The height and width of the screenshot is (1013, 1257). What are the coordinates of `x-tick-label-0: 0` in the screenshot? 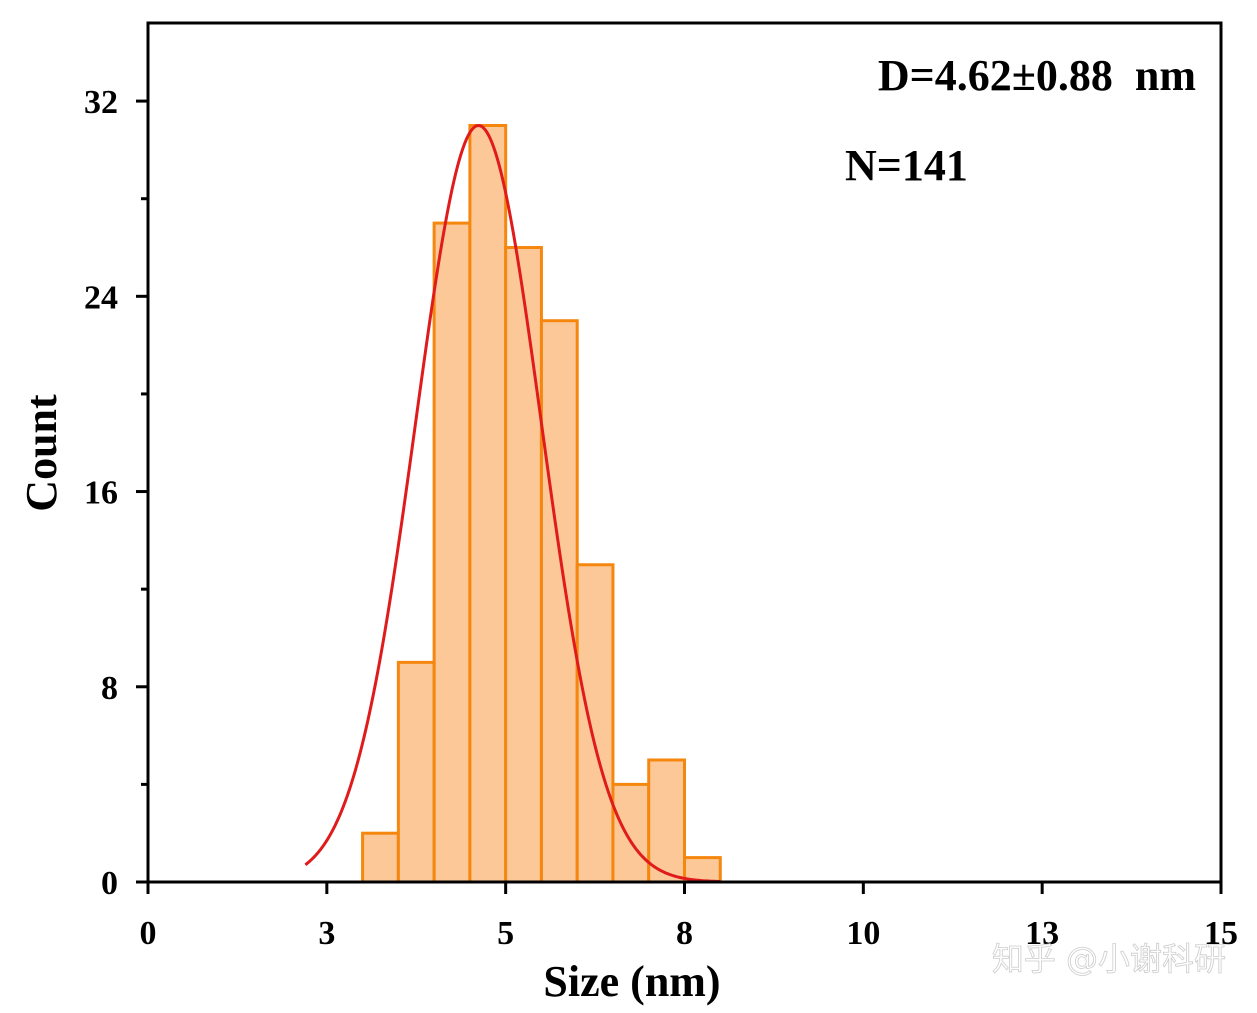 It's located at (148, 933).